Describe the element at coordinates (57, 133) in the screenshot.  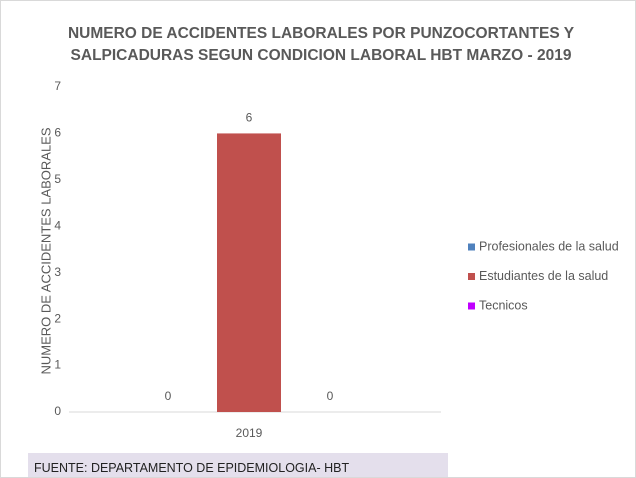
I see `y-tick-label: 6` at that location.